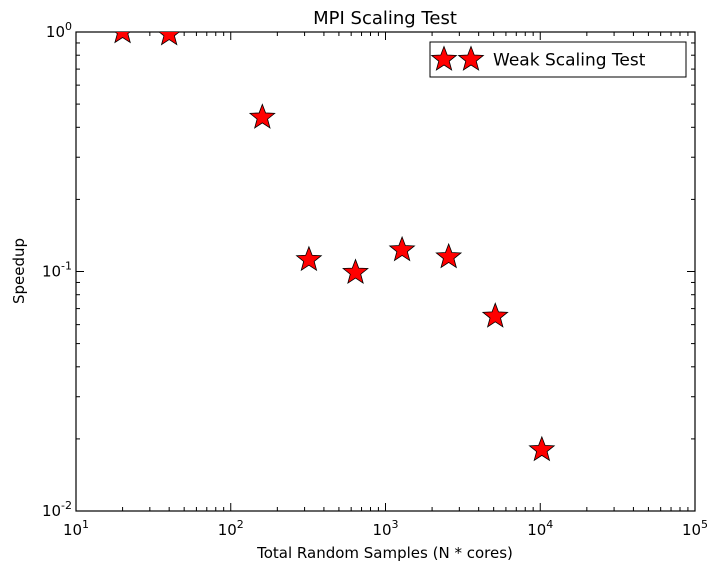  I want to click on tick-label: 10⁻², so click(57, 509).